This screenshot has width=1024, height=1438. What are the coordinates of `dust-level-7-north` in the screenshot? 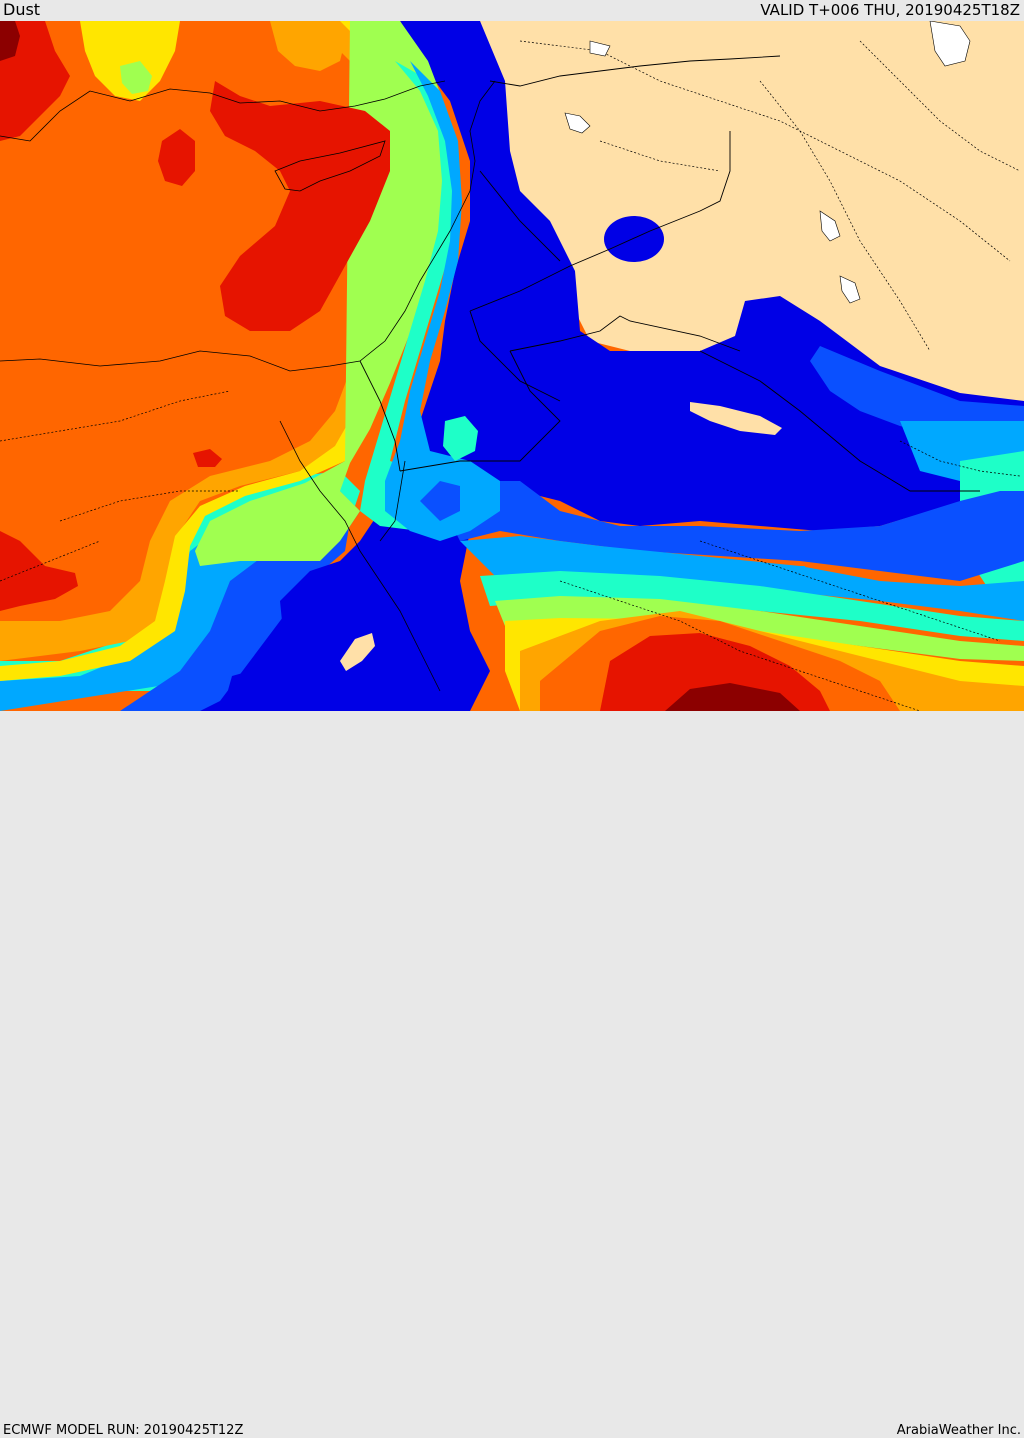 It's located at (307, 46).